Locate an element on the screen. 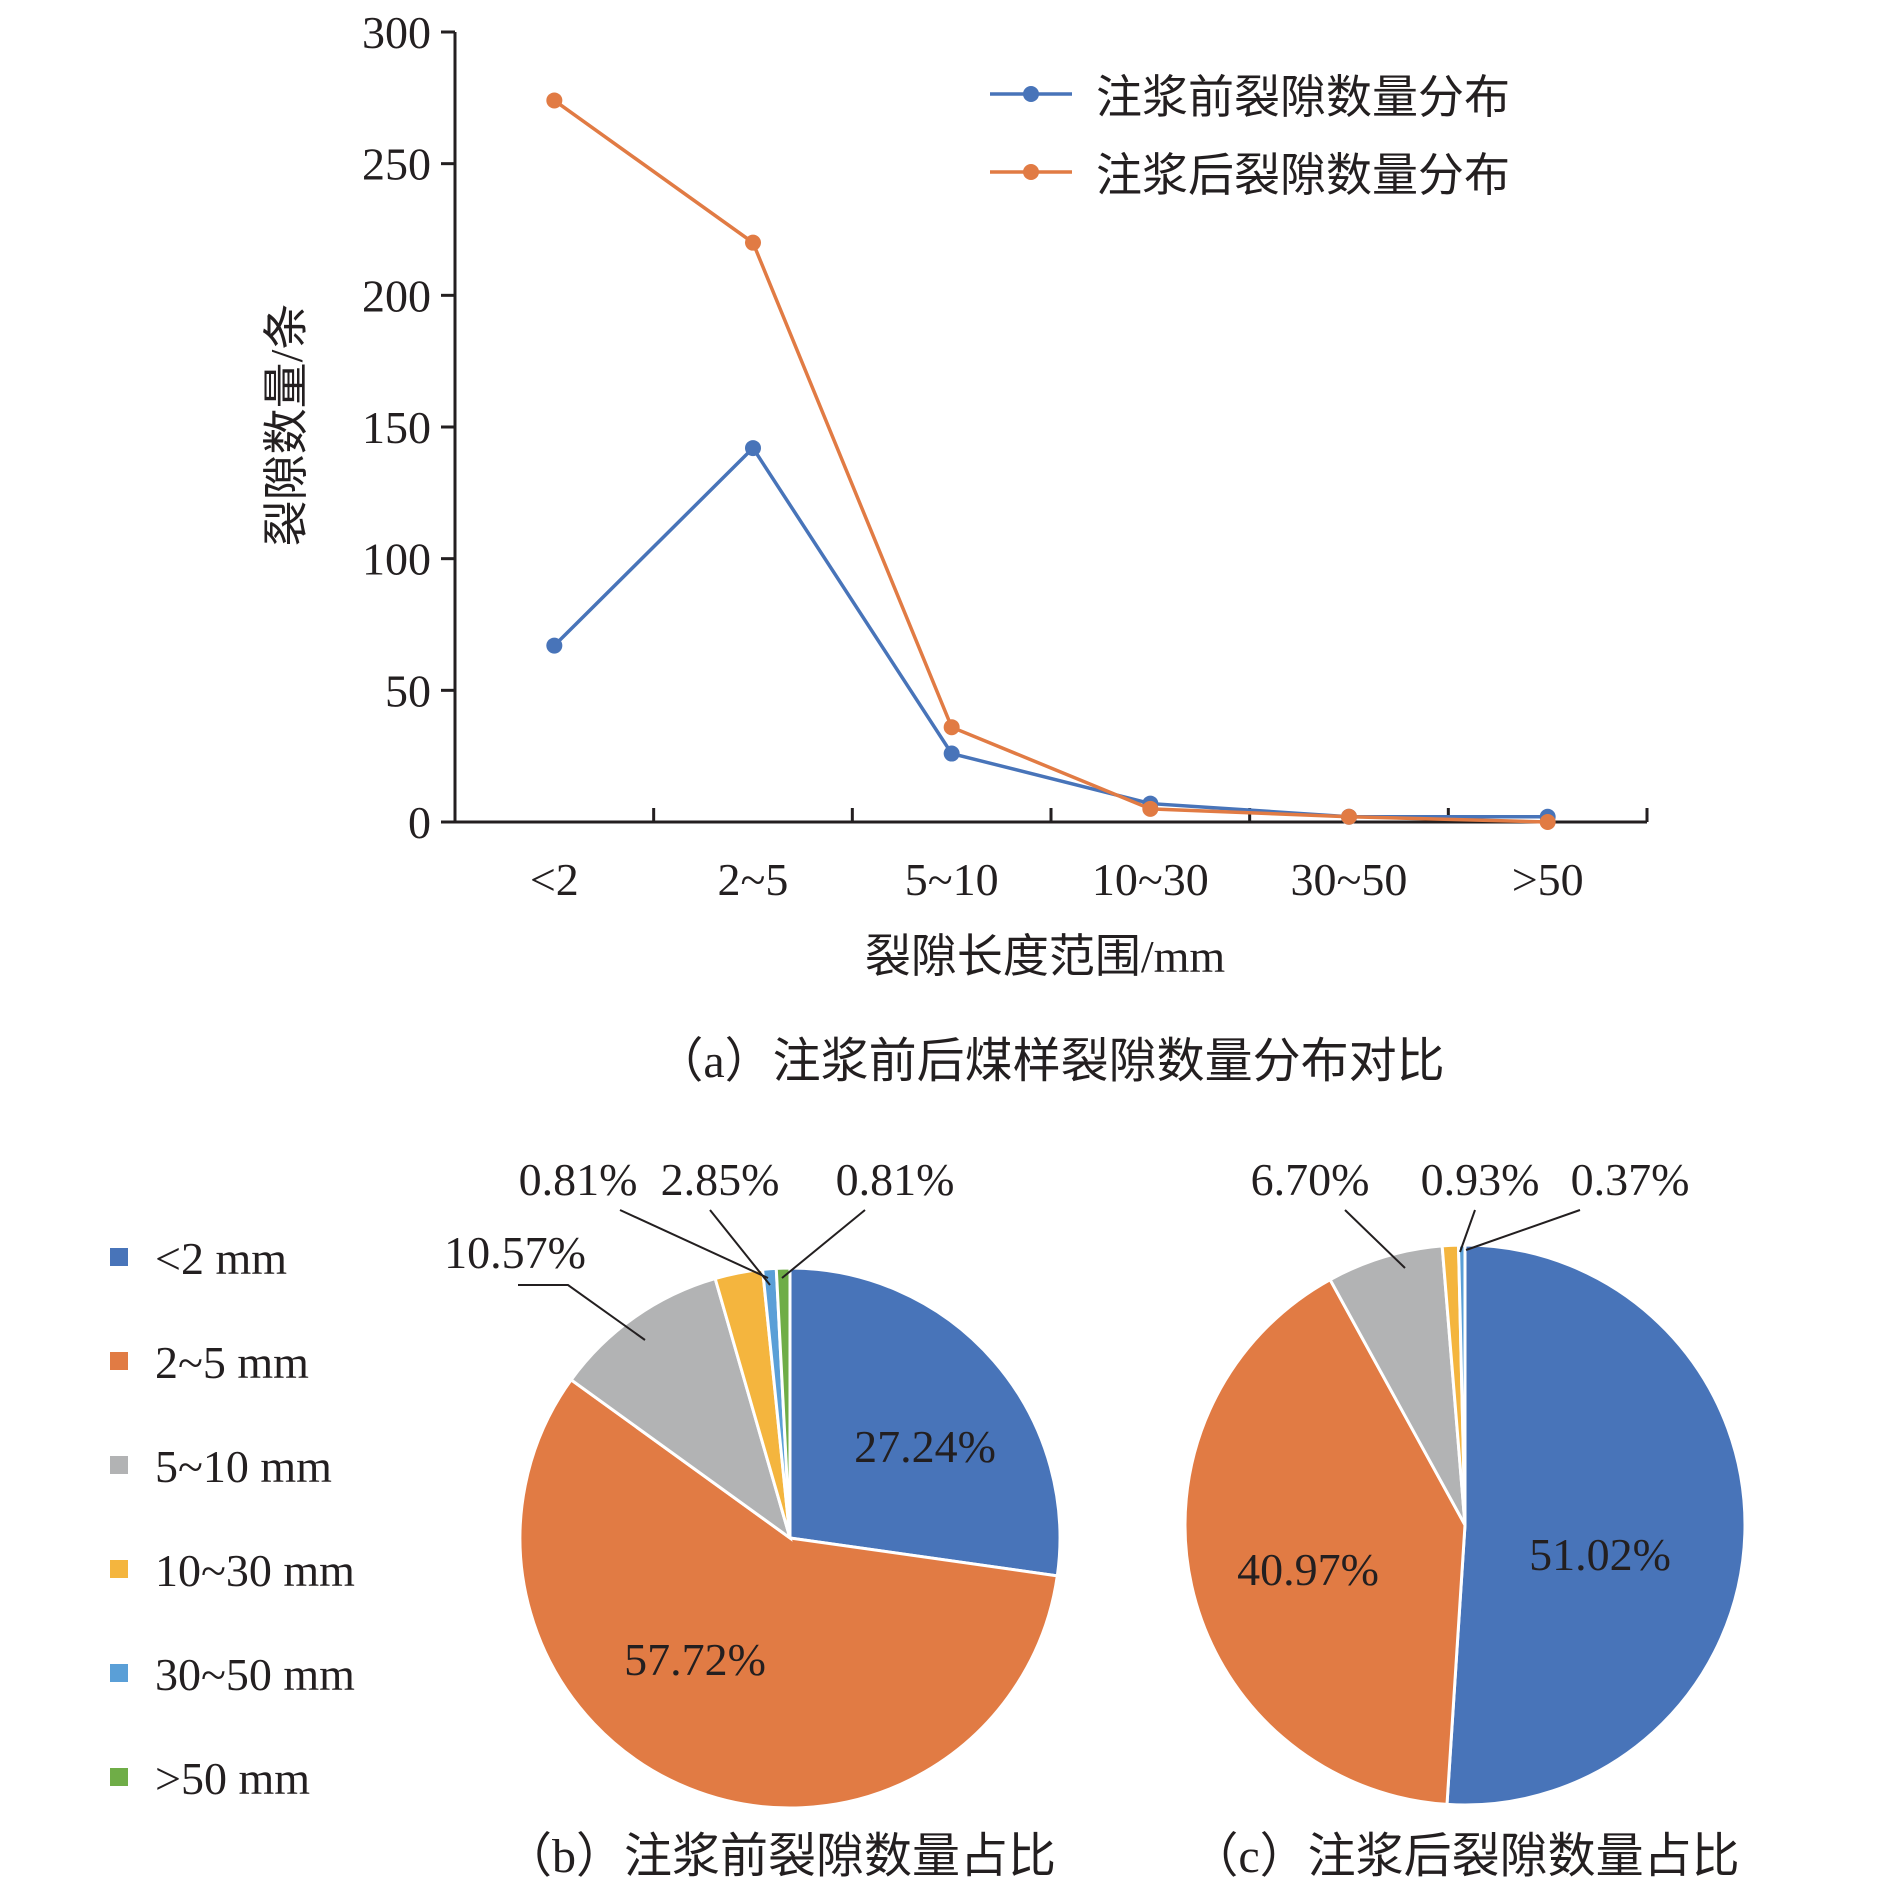 The width and height of the screenshot is (1890, 1895). caption-a: （a）注浆前后煤样裂隙数量分布对比 is located at coordinates (1049, 1061).